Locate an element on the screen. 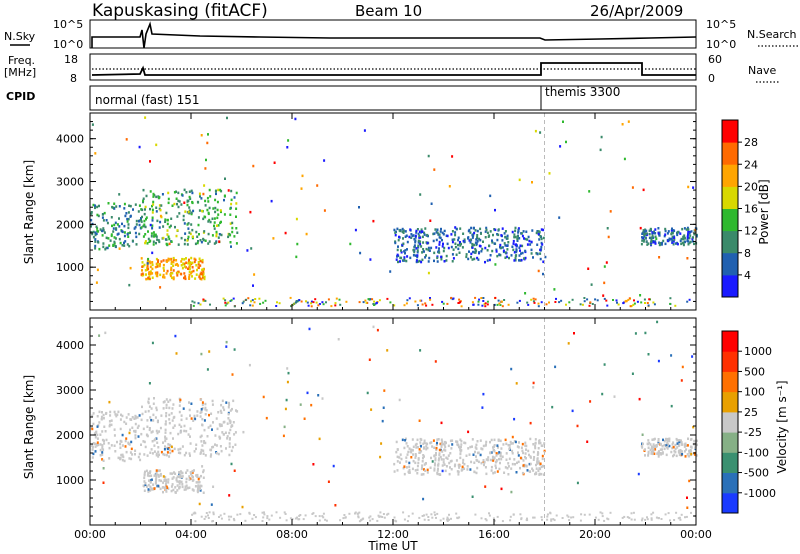 Image resolution: width=800 pixels, height=554 pixels. colorbar-tick-label: 8 is located at coordinates (747, 253).